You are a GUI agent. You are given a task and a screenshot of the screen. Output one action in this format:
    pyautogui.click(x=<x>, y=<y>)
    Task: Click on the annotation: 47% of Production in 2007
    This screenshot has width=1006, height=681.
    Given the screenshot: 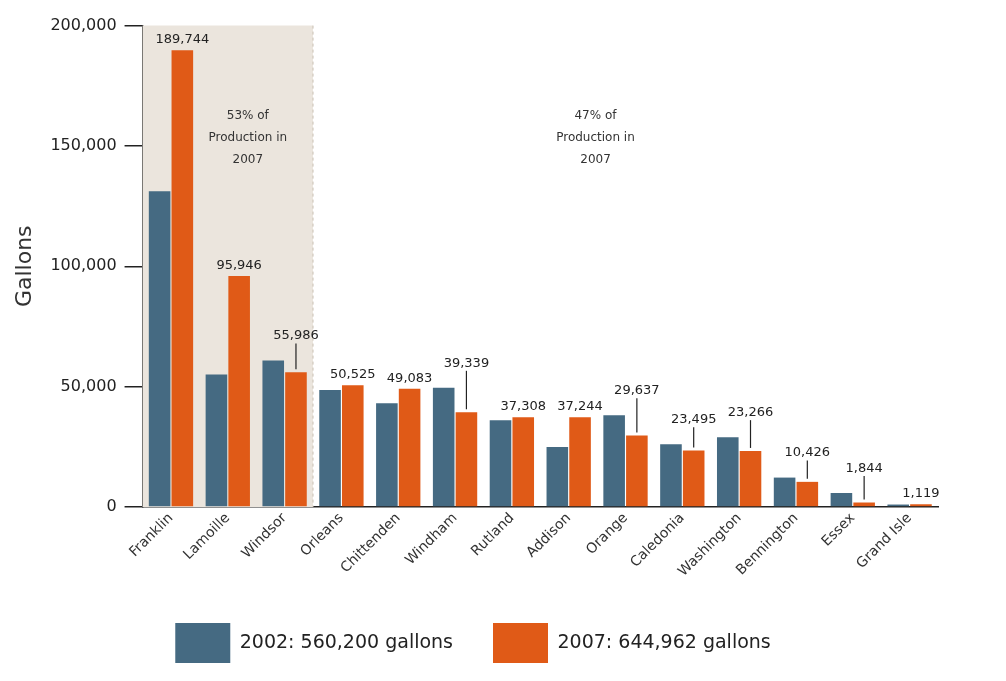 What is the action you would take?
    pyautogui.click(x=595, y=136)
    